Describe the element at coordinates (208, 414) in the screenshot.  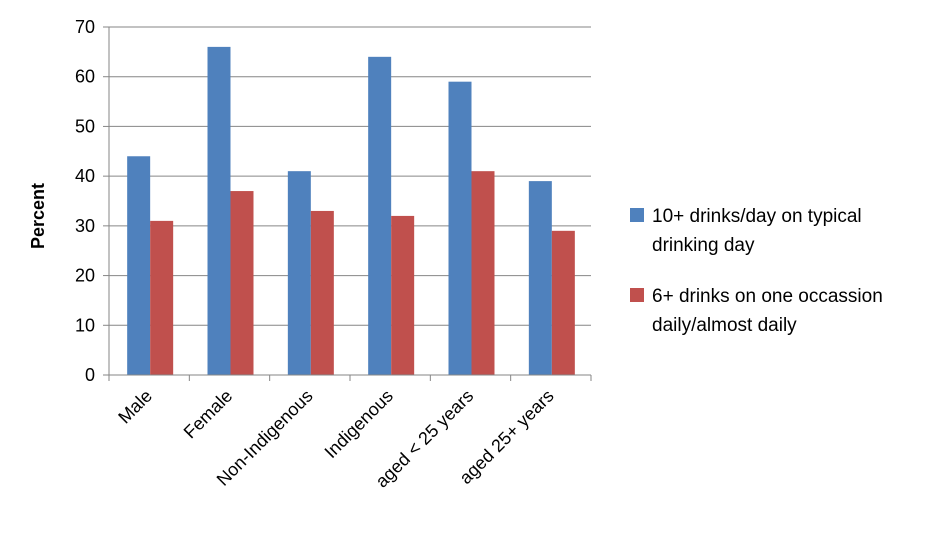
I see `x-category-label: Female` at that location.